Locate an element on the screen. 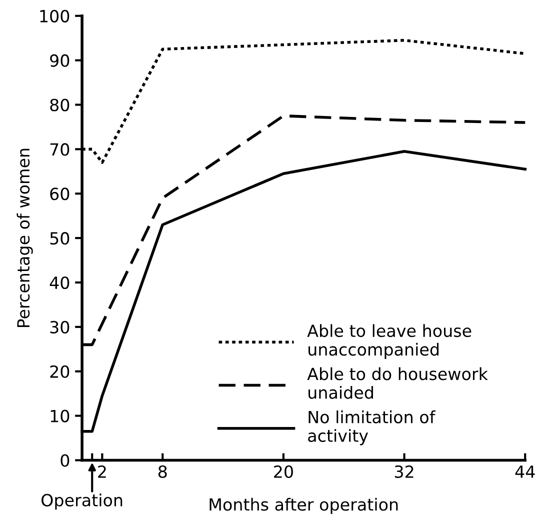 The height and width of the screenshot is (529, 547). y-tick-label: 80 is located at coordinates (60, 105).